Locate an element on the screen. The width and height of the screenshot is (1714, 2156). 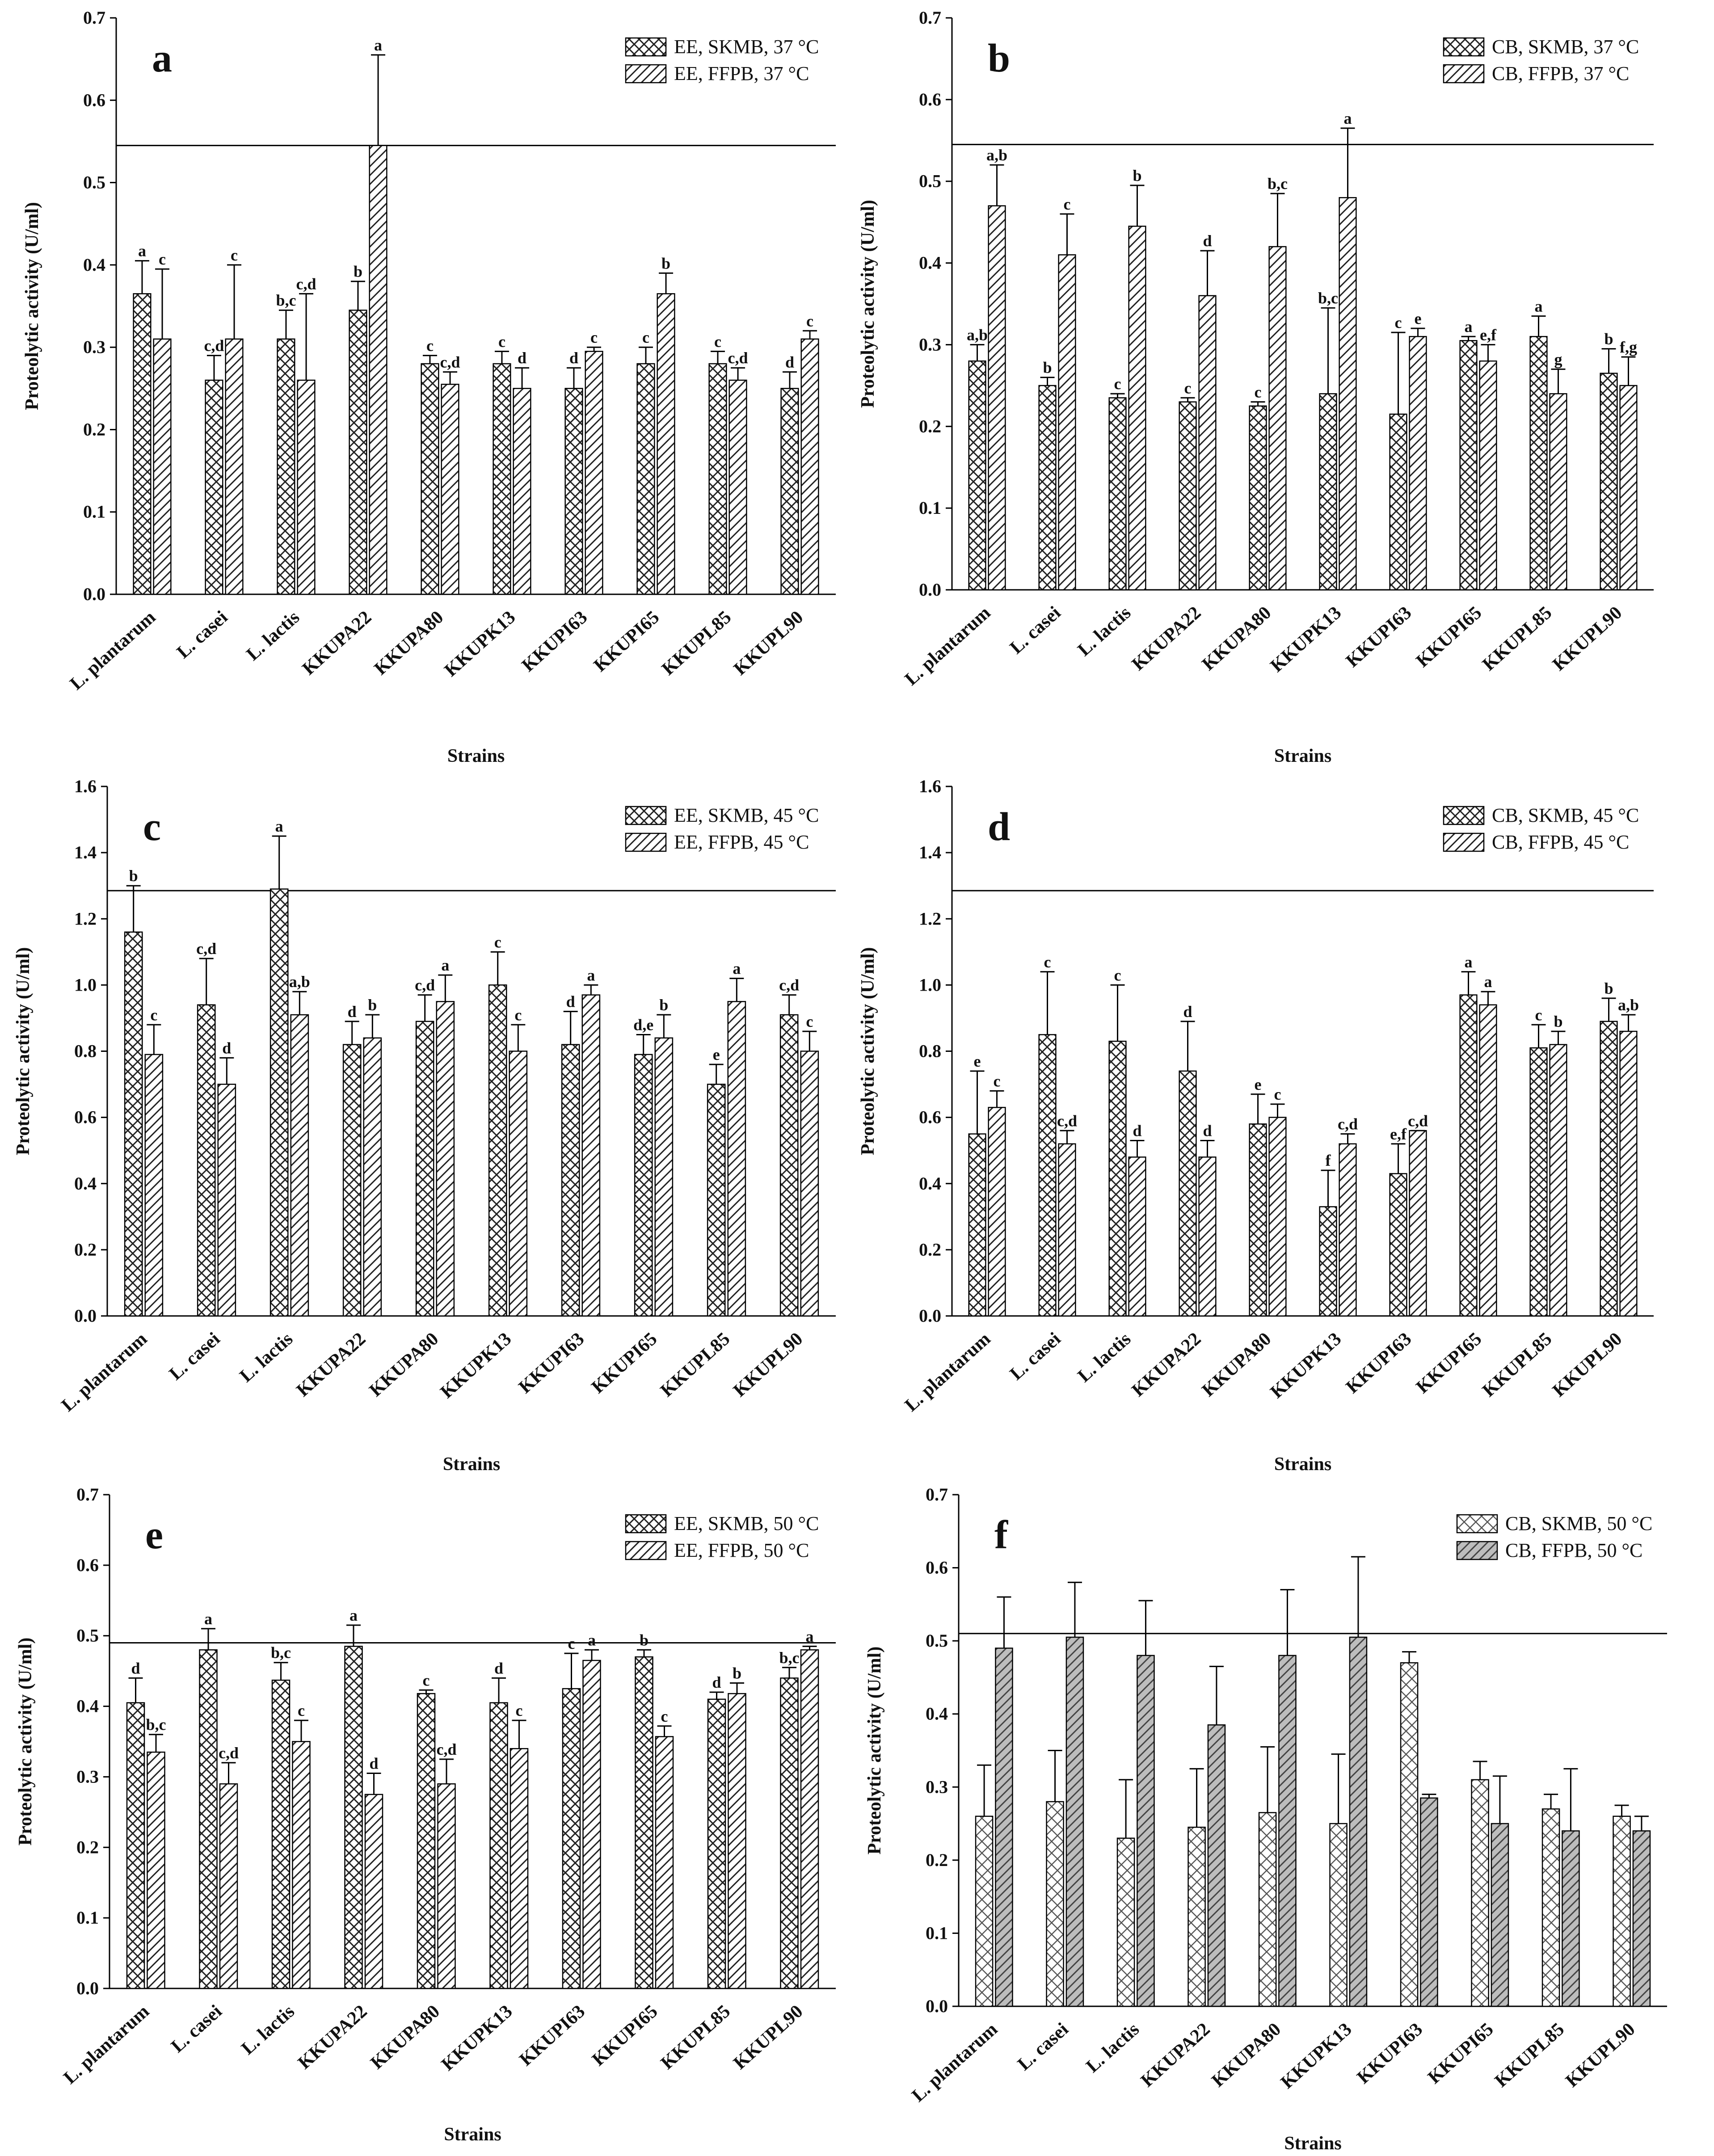
bar-diagonal-gray is located at coordinates (1358, 1821).